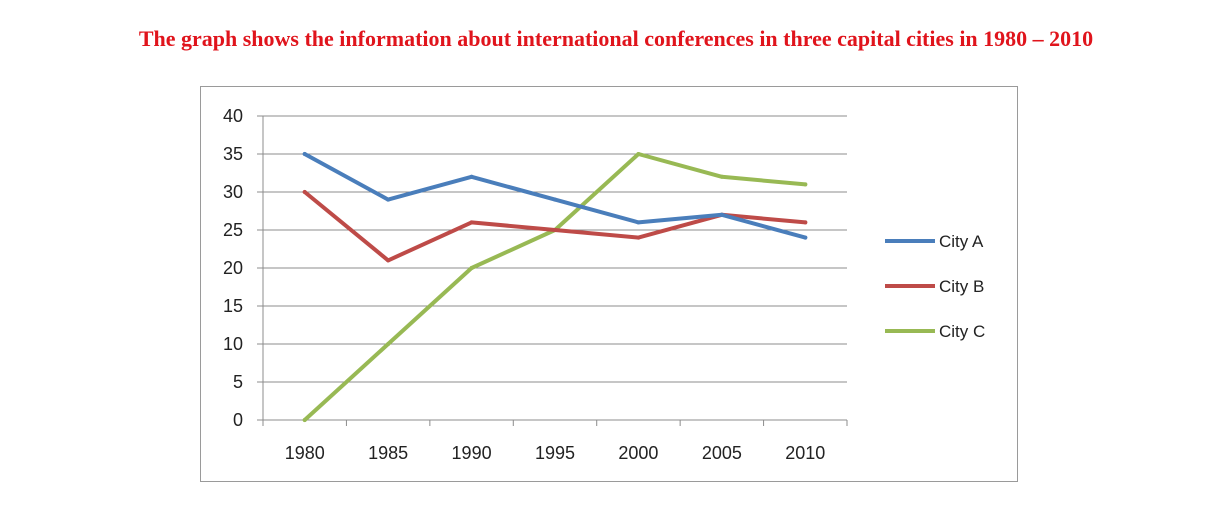 Image resolution: width=1232 pixels, height=508 pixels. Describe the element at coordinates (555, 453) in the screenshot. I see `x-tick-label: 1995` at that location.